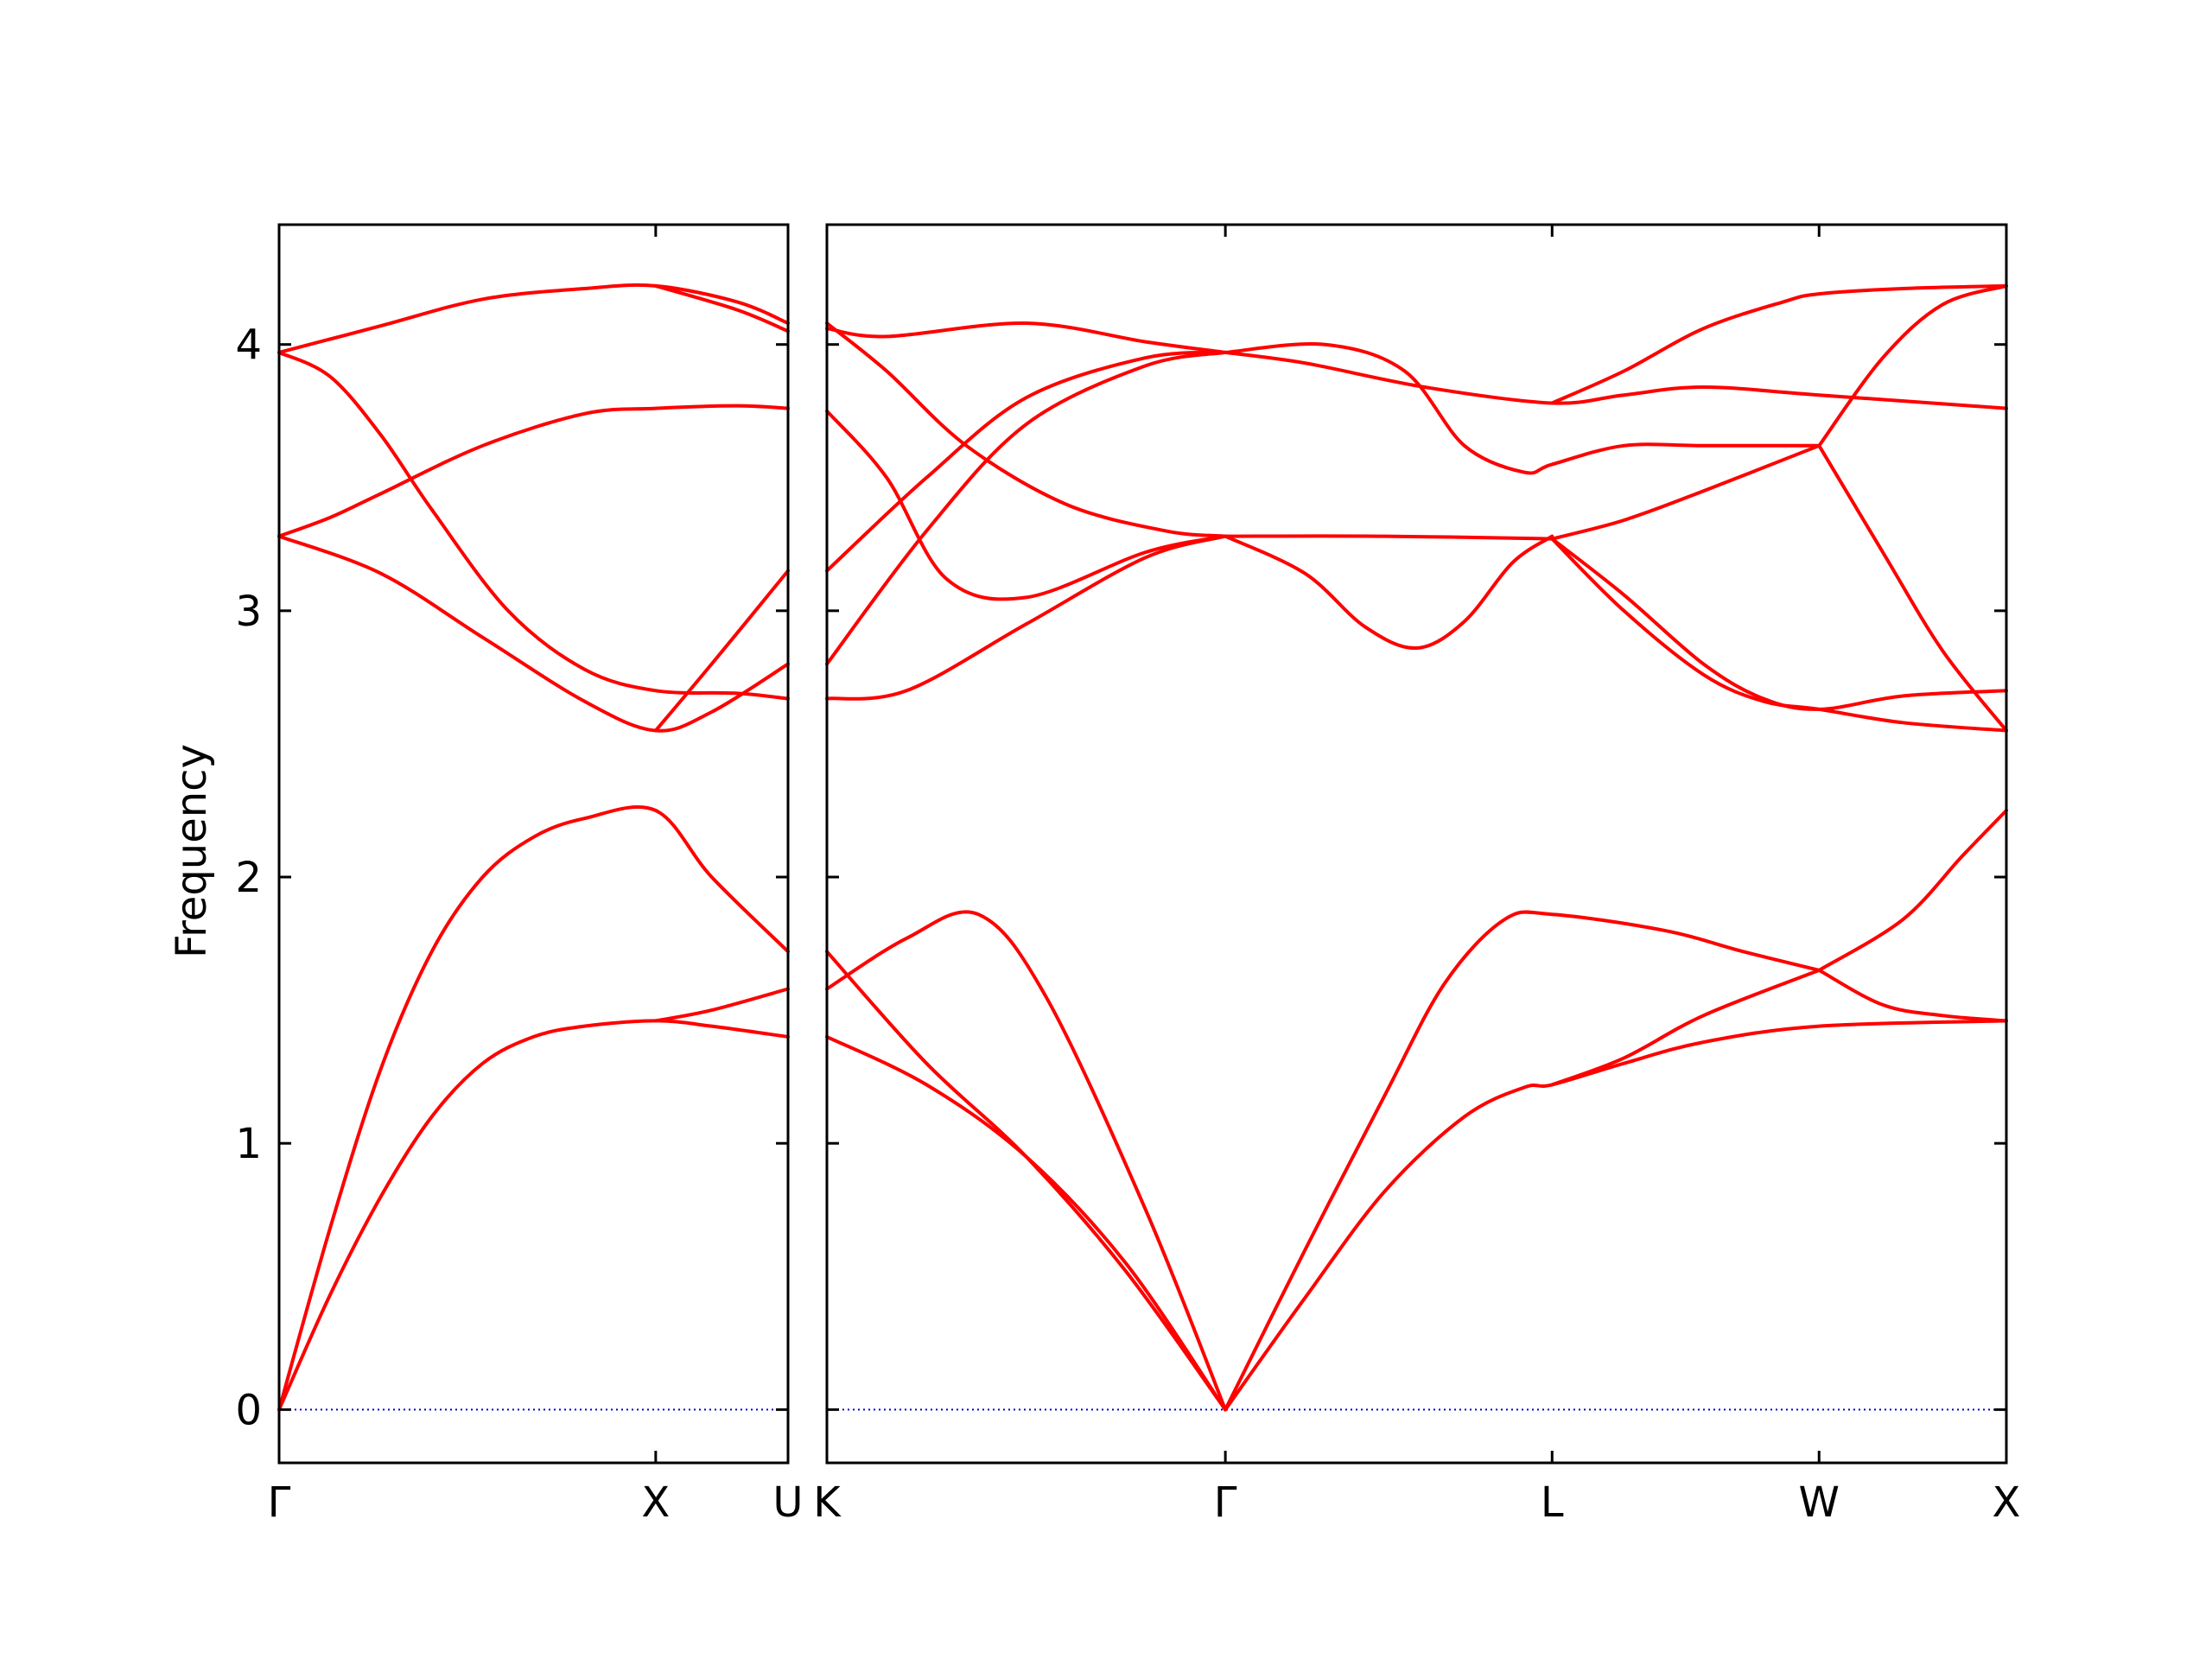 Image resolution: width=2212 pixels, height=1659 pixels. Describe the element at coordinates (248, 345) in the screenshot. I see `y-tick-label: 4` at that location.